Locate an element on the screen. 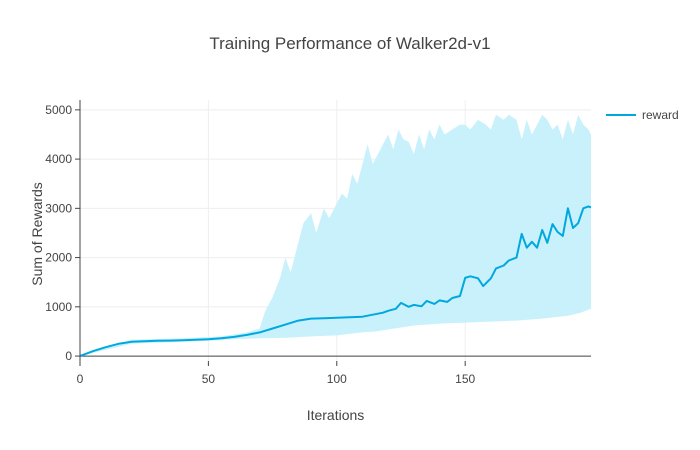 This screenshot has width=700, height=450. y-tick-label-4: 4000 is located at coordinates (58, 159).